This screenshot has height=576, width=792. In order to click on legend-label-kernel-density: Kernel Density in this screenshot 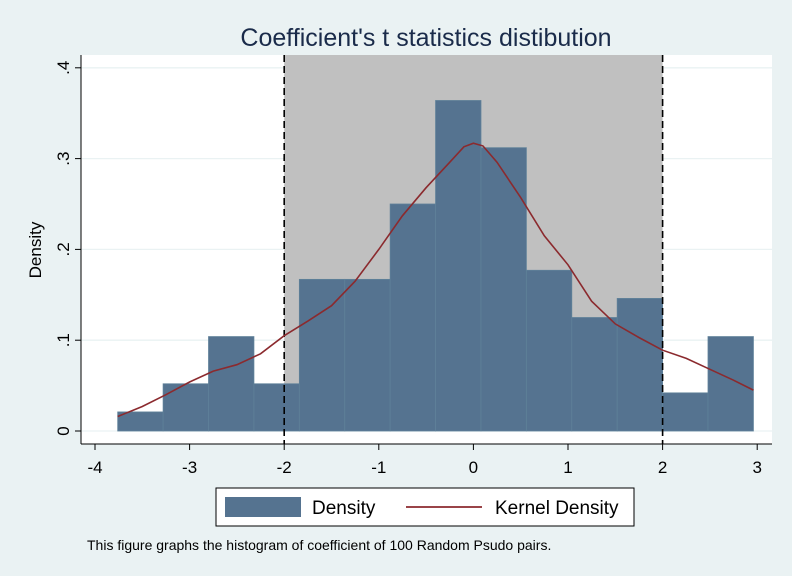, I will do `click(557, 508)`.